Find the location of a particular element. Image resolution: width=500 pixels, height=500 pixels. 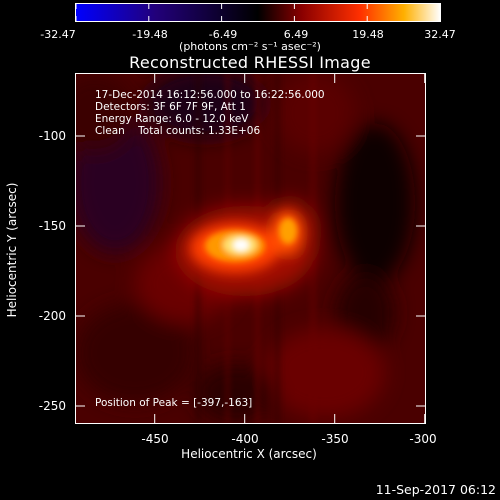

colorbar-tick-label: -32.47 is located at coordinates (58, 34).